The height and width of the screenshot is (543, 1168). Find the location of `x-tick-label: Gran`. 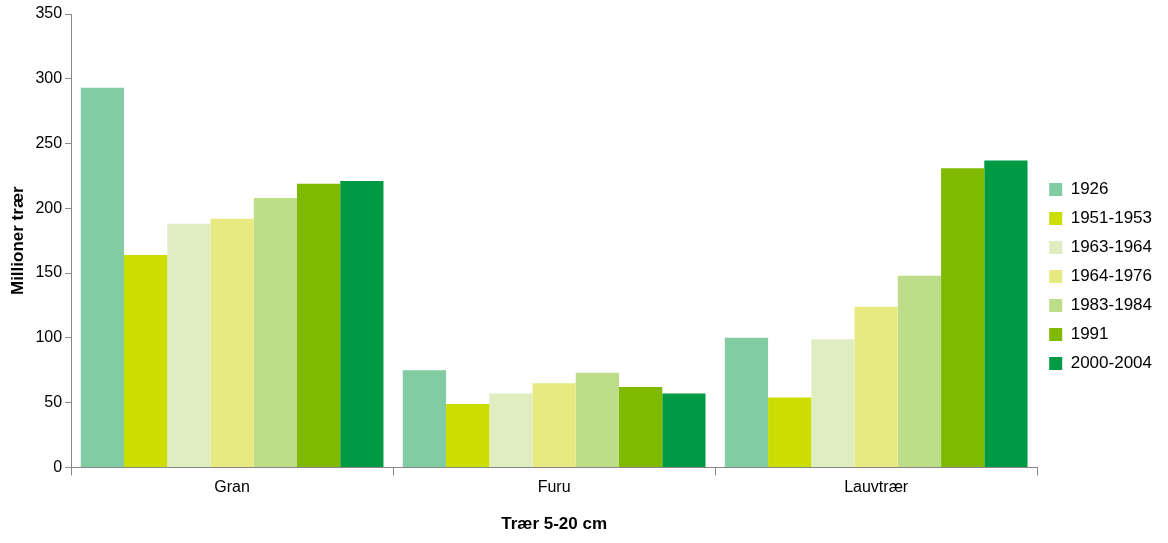

x-tick-label: Gran is located at coordinates (232, 487).